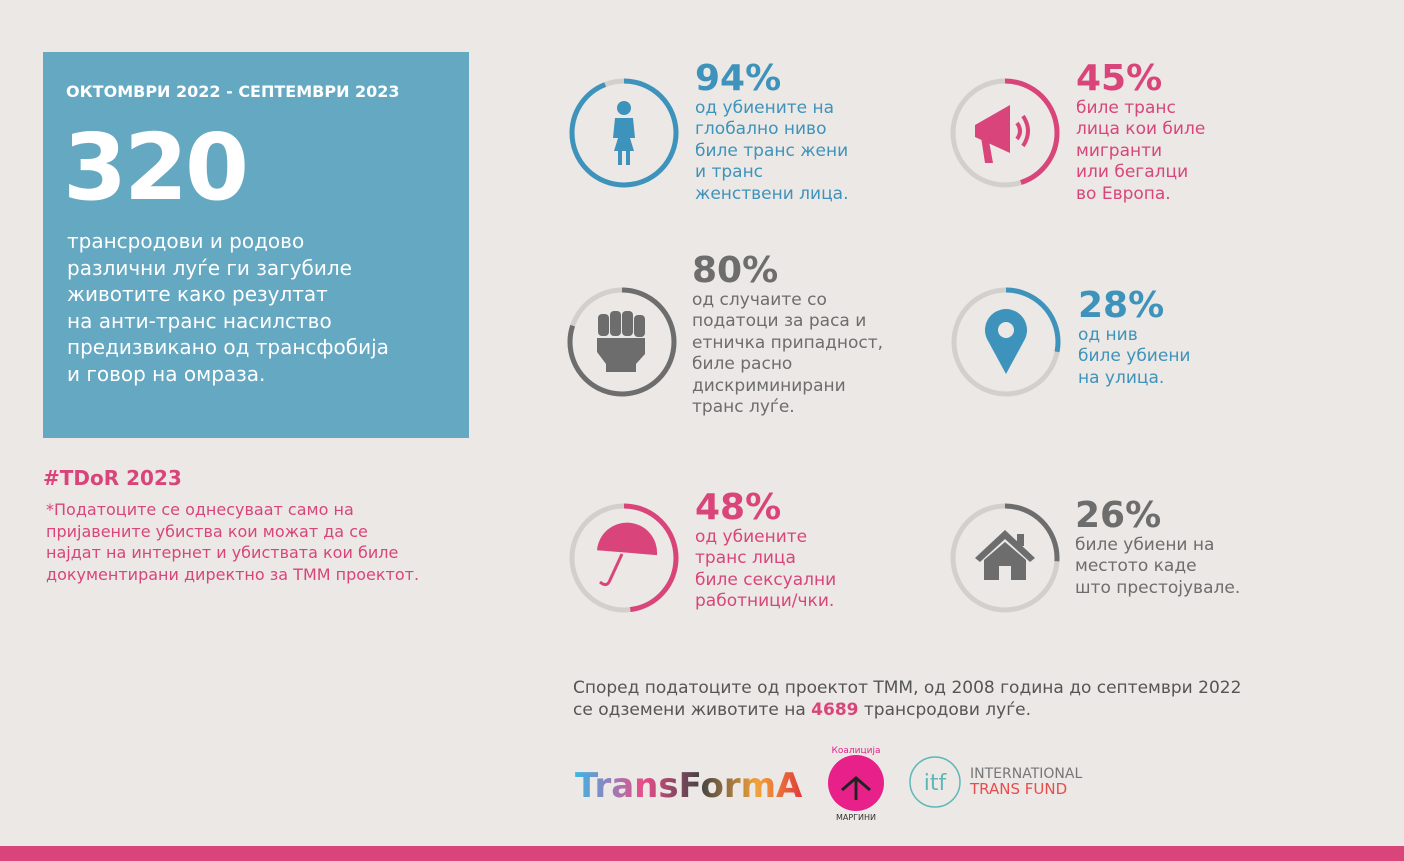 Image resolution: width=1404 pixels, height=861 pixels. What do you see at coordinates (772, 193) in the screenshot?
I see `text-line: женствени лица.` at bounding box center [772, 193].